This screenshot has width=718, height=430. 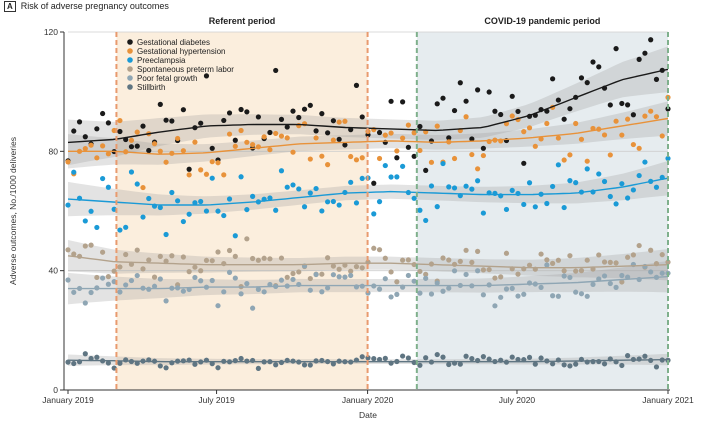 I want to click on trend-line, so click(x=368, y=136).